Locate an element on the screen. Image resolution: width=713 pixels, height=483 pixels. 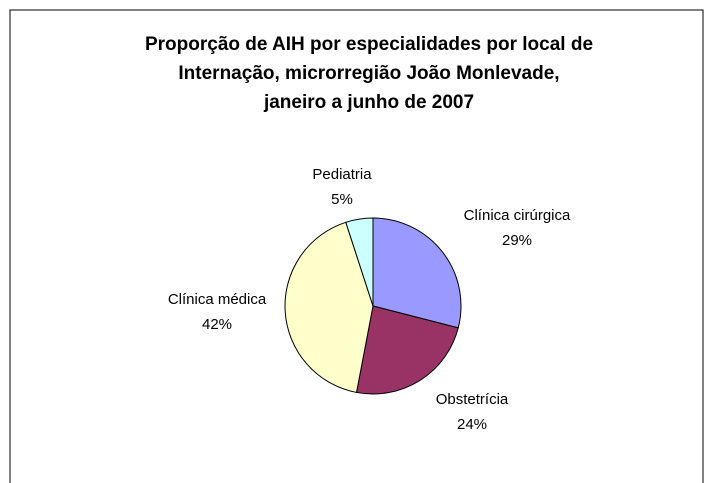
chart-title: janeiro a junho de 2007 is located at coordinates (368, 102).